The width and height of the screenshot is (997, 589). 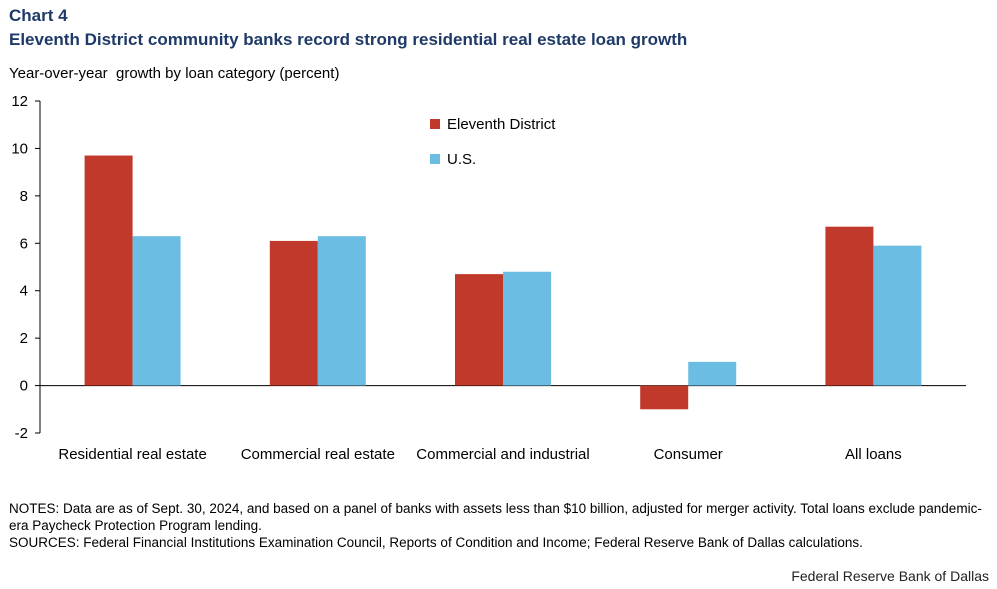 What do you see at coordinates (132, 454) in the screenshot?
I see `x-tick-label: Residential real estate` at bounding box center [132, 454].